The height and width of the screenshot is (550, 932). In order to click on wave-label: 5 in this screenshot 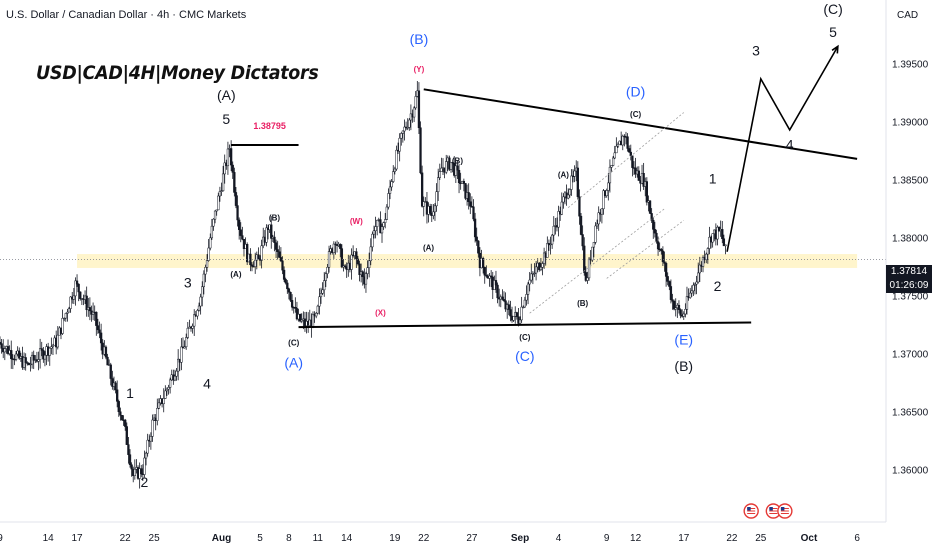, I will do `click(226, 119)`.